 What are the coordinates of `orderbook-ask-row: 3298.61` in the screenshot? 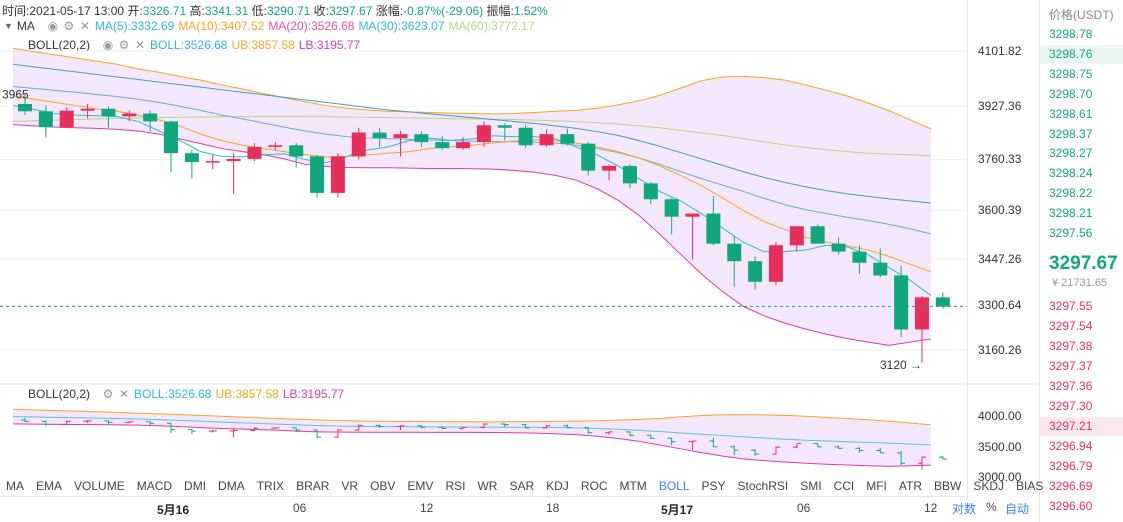 It's located at (1071, 113).